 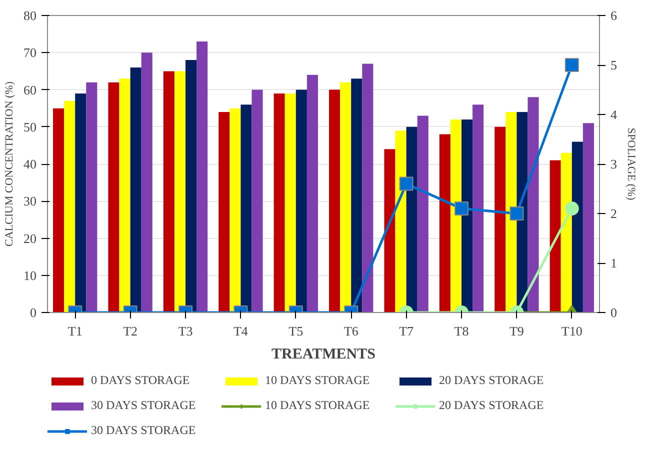 What do you see at coordinates (613, 263) in the screenshot?
I see `y2-tick-label: 1` at bounding box center [613, 263].